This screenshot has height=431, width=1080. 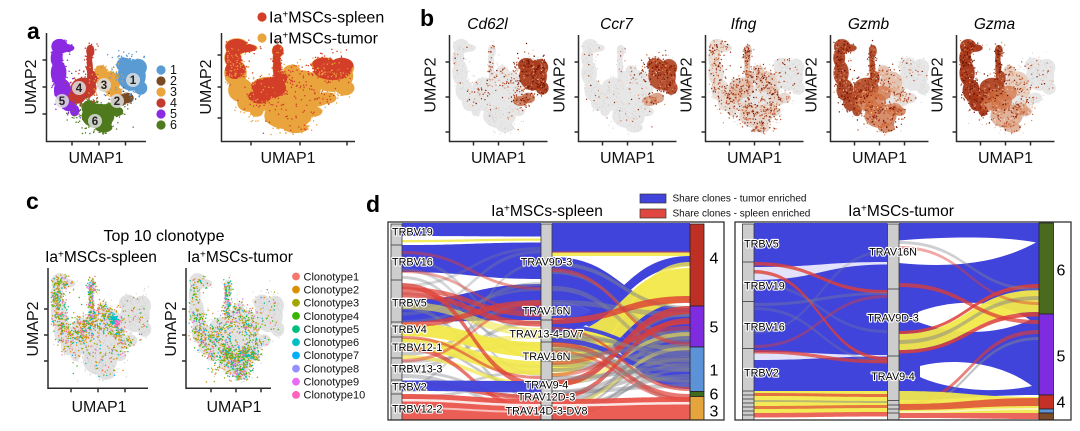 What do you see at coordinates (332, 383) in the screenshot?
I see `svg-text: Clonotype9` at bounding box center [332, 383].